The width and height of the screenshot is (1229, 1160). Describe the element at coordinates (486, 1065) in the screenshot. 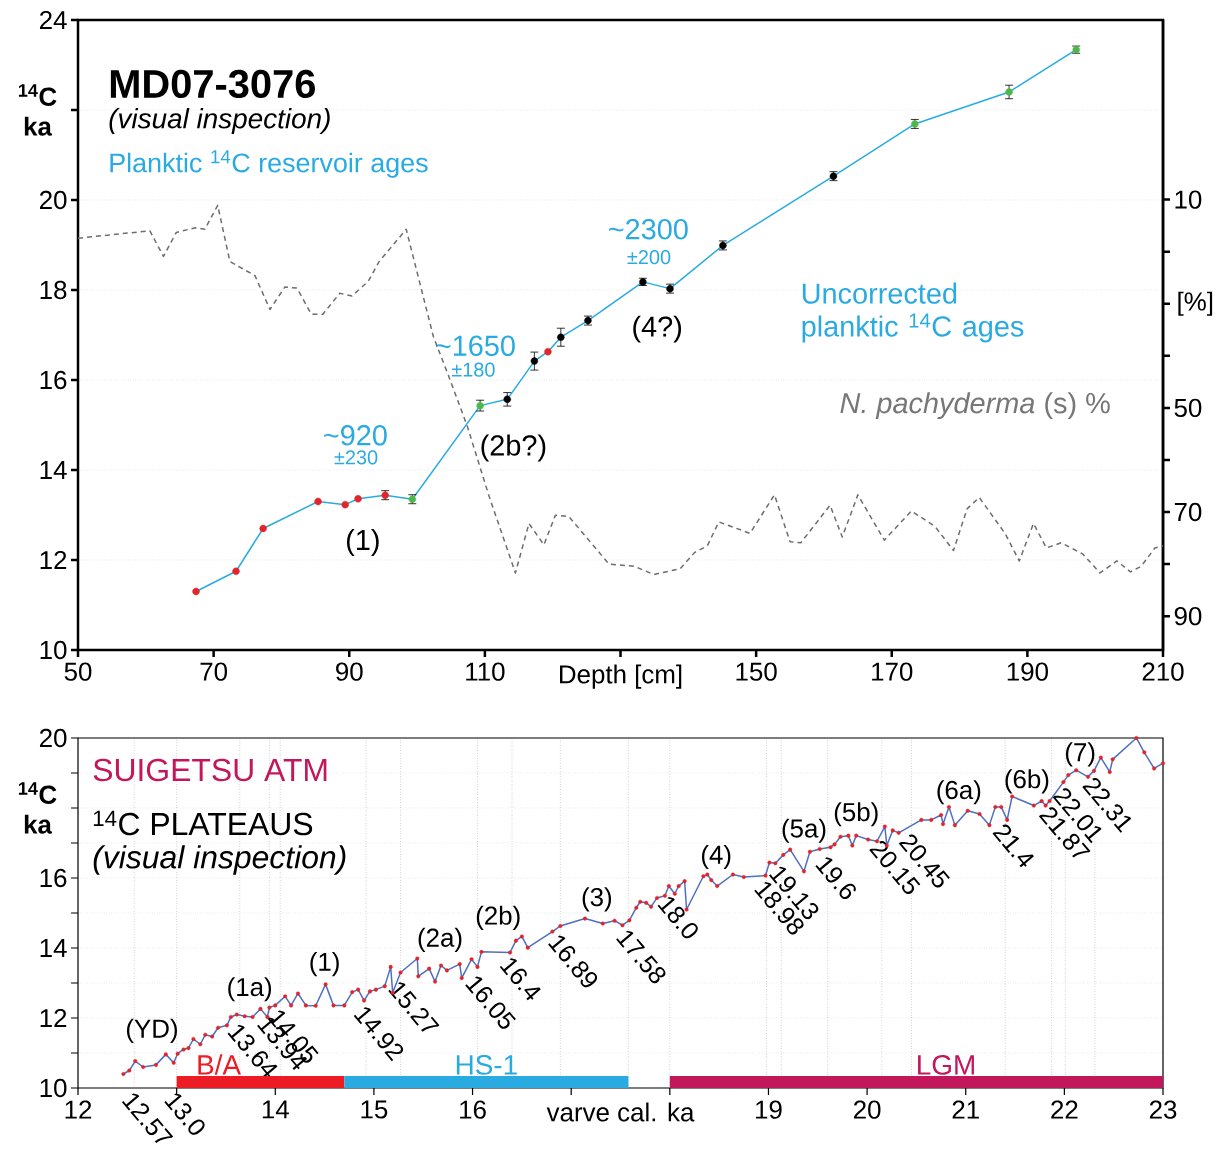

I see `series-label: HS-1` at that location.